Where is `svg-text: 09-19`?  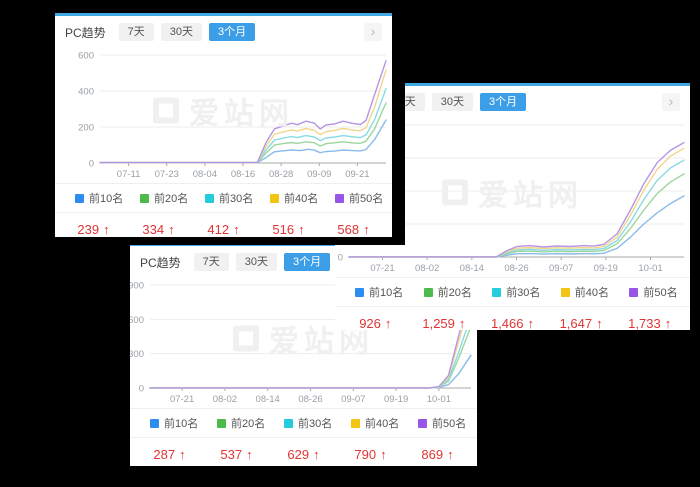
svg-text: 09-19 is located at coordinates (606, 268).